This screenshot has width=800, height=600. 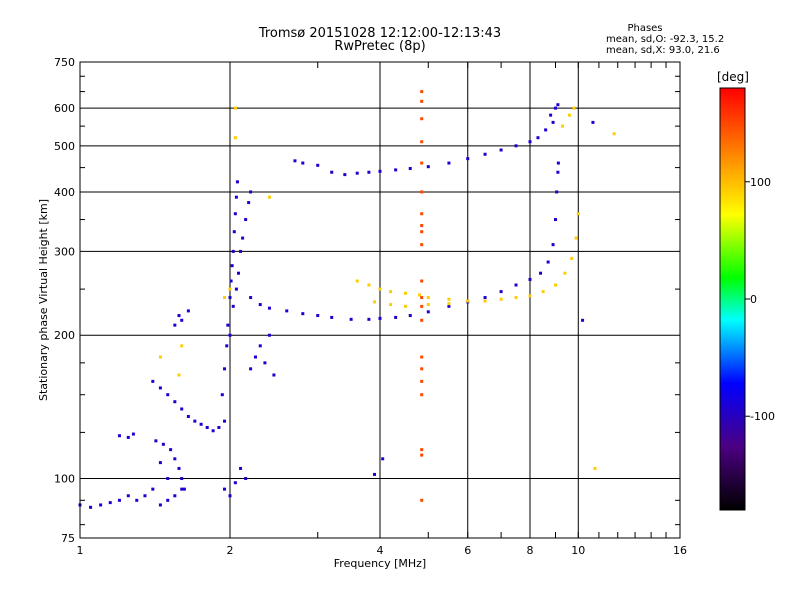 What do you see at coordinates (760, 299) in the screenshot?
I see `colorbar-ticks: 100 0 -100` at bounding box center [760, 299].